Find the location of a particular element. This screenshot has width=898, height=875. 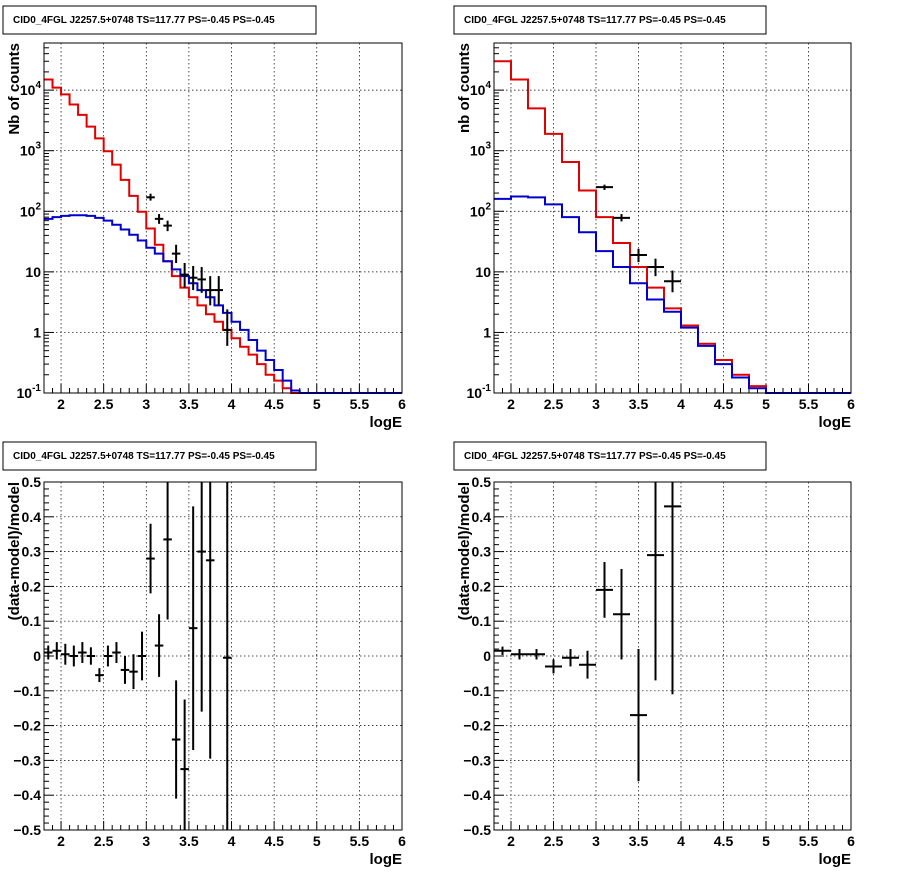

y-axis-title: Nb of counts is located at coordinates (14, 89).